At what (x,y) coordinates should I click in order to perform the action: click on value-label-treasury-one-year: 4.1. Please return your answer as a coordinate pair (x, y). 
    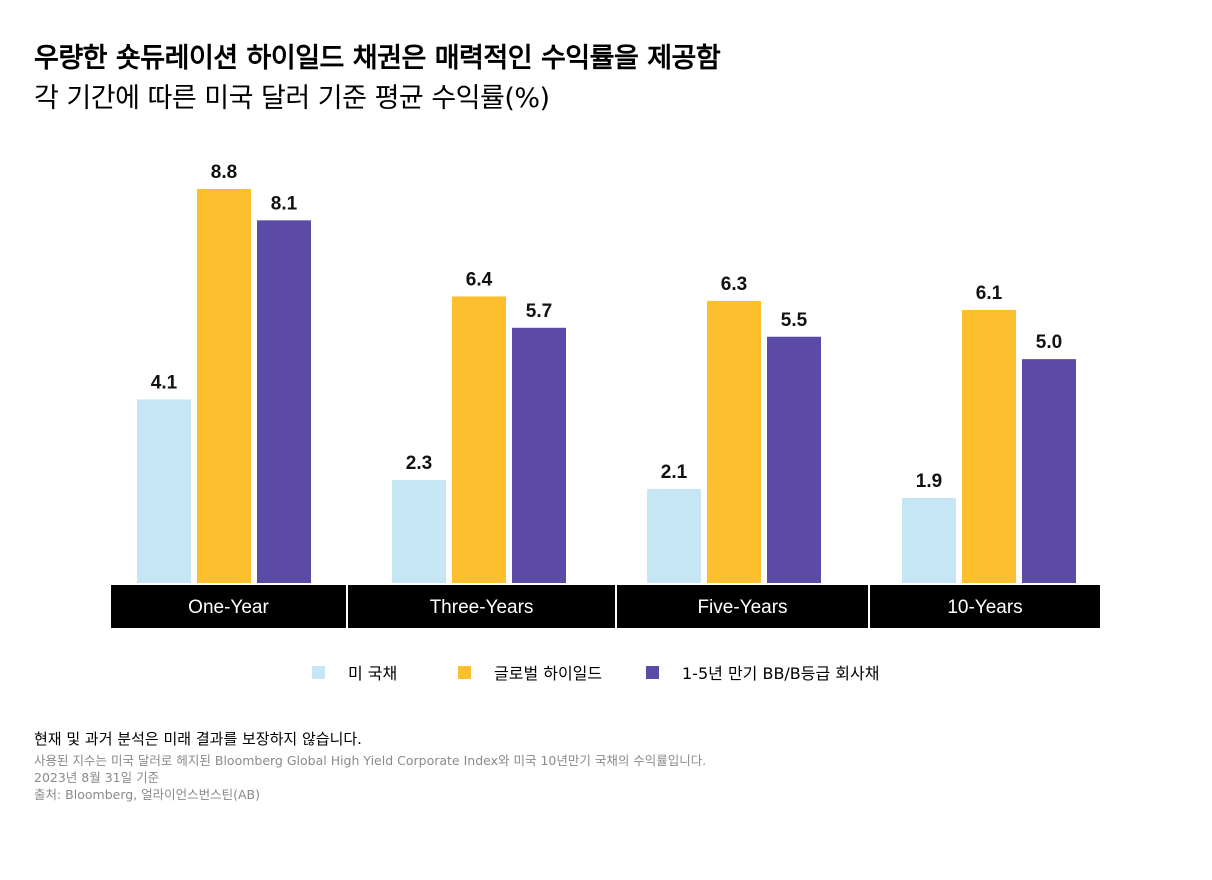
    Looking at the image, I should click on (164, 382).